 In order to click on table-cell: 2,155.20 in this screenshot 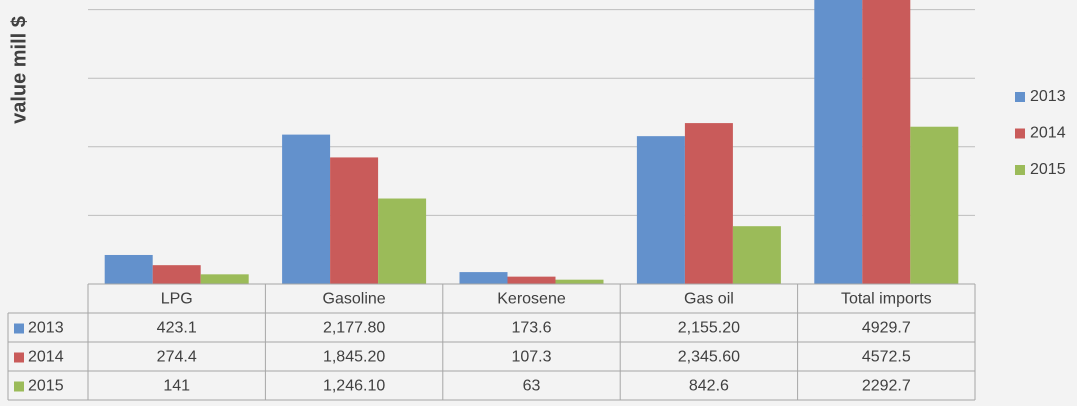, I will do `click(709, 328)`.